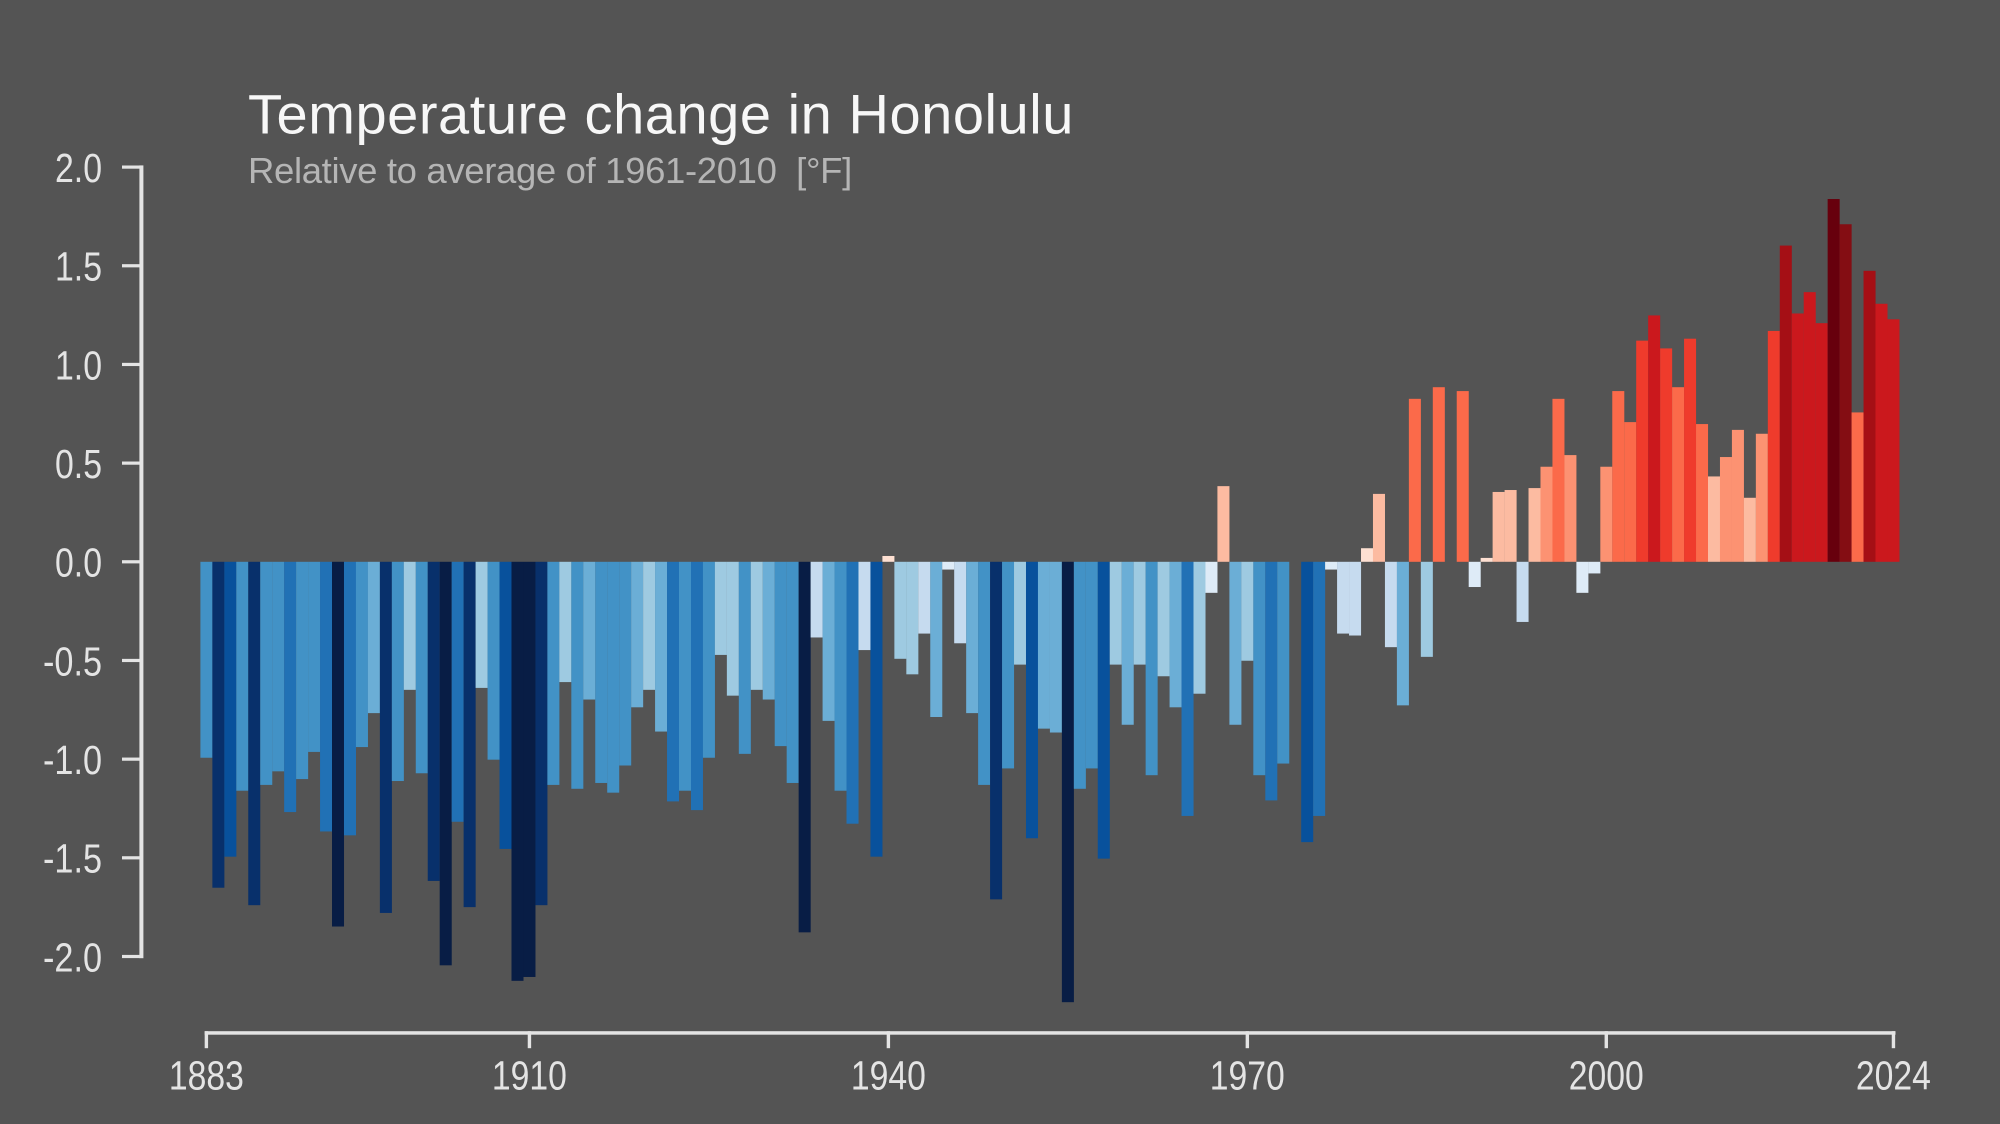 This screenshot has height=1124, width=2000. Describe the element at coordinates (72, 661) in the screenshot. I see `svg-text: -0.5` at that location.